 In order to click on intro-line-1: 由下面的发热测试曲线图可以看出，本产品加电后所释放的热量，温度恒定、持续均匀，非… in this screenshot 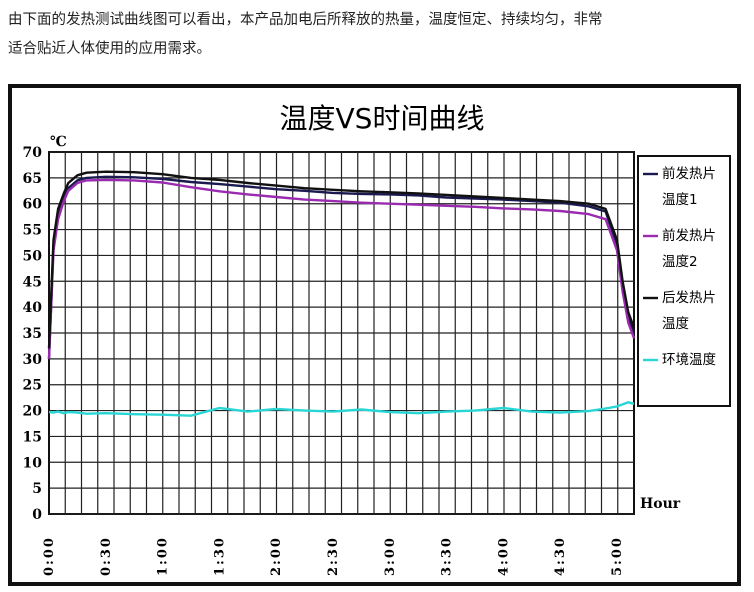, I will do `click(305, 20)`.